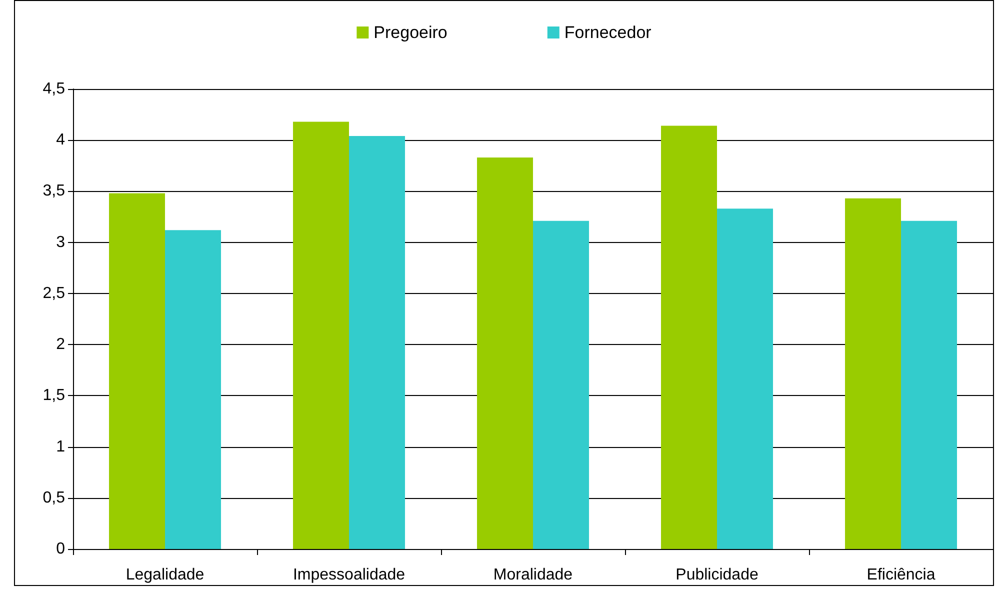  What do you see at coordinates (717, 575) in the screenshot?
I see `x-tick-label: Publicidade` at bounding box center [717, 575].